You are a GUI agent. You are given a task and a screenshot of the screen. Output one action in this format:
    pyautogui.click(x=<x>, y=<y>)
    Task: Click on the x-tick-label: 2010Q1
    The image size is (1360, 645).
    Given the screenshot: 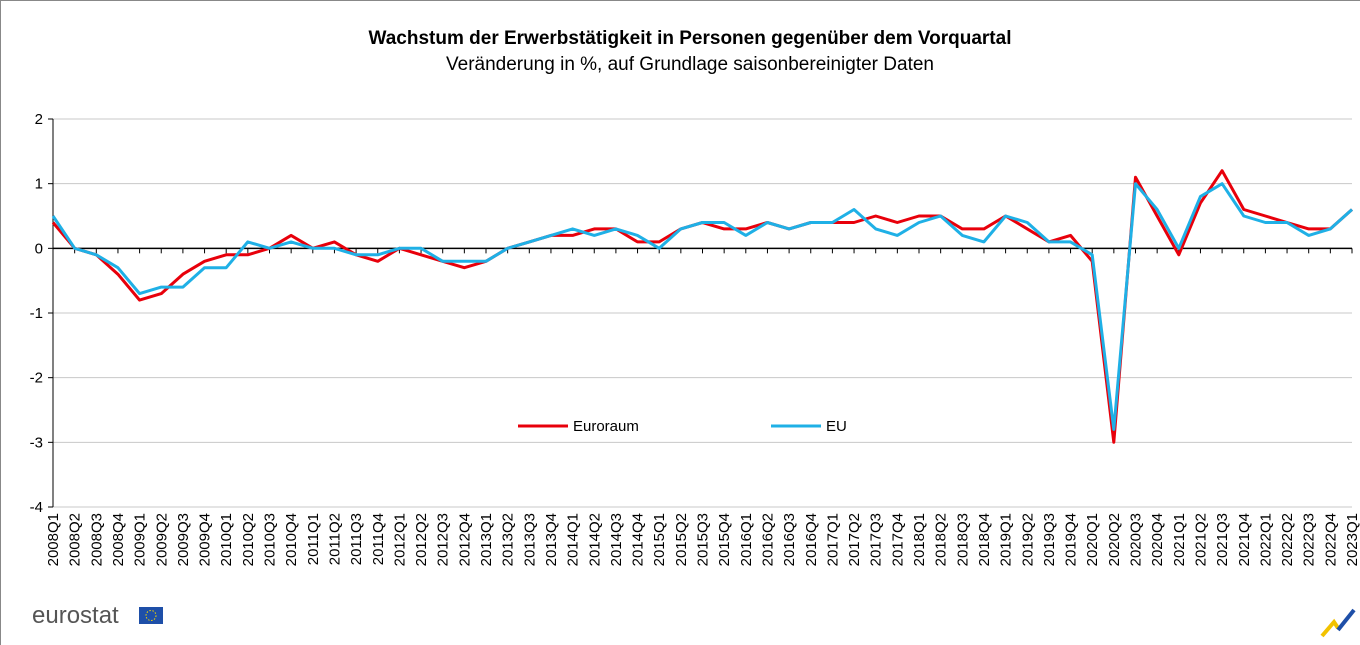 What is the action you would take?
    pyautogui.click(x=226, y=539)
    